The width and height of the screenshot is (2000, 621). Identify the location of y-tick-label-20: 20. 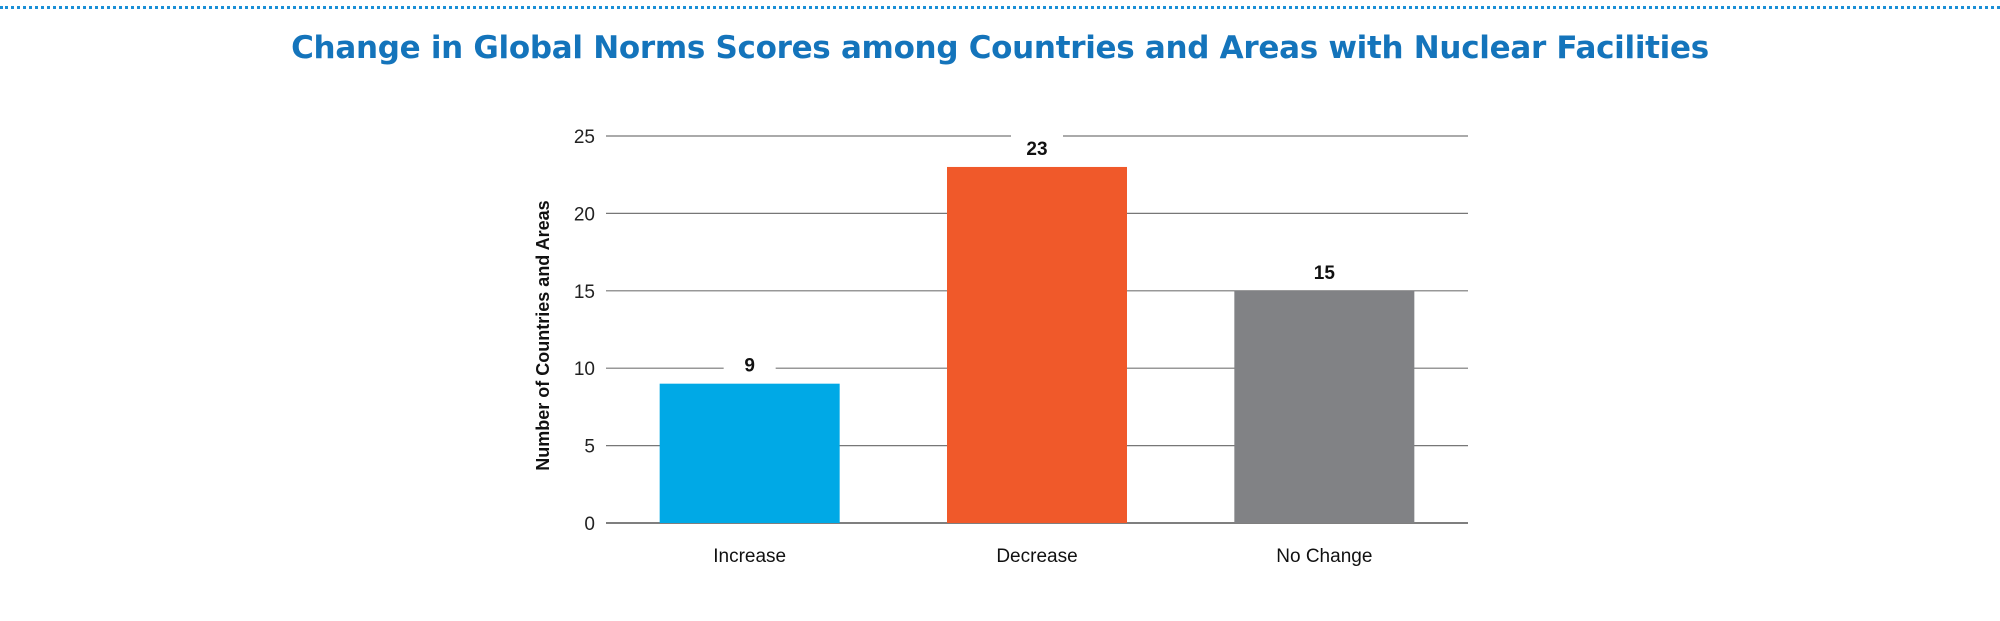
(584, 214).